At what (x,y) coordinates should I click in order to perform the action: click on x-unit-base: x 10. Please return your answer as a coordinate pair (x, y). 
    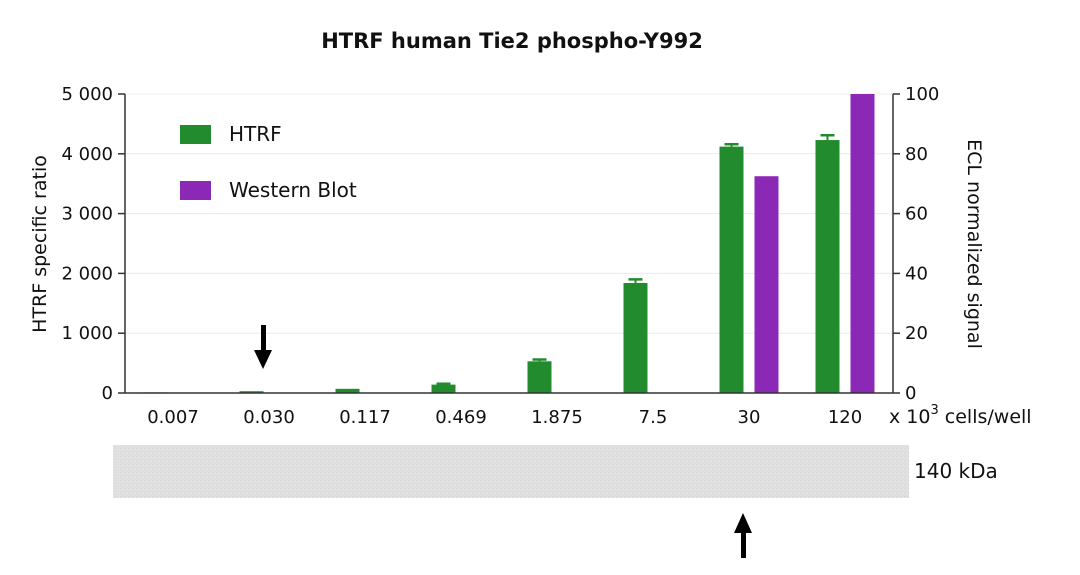
    Looking at the image, I should click on (909, 417).